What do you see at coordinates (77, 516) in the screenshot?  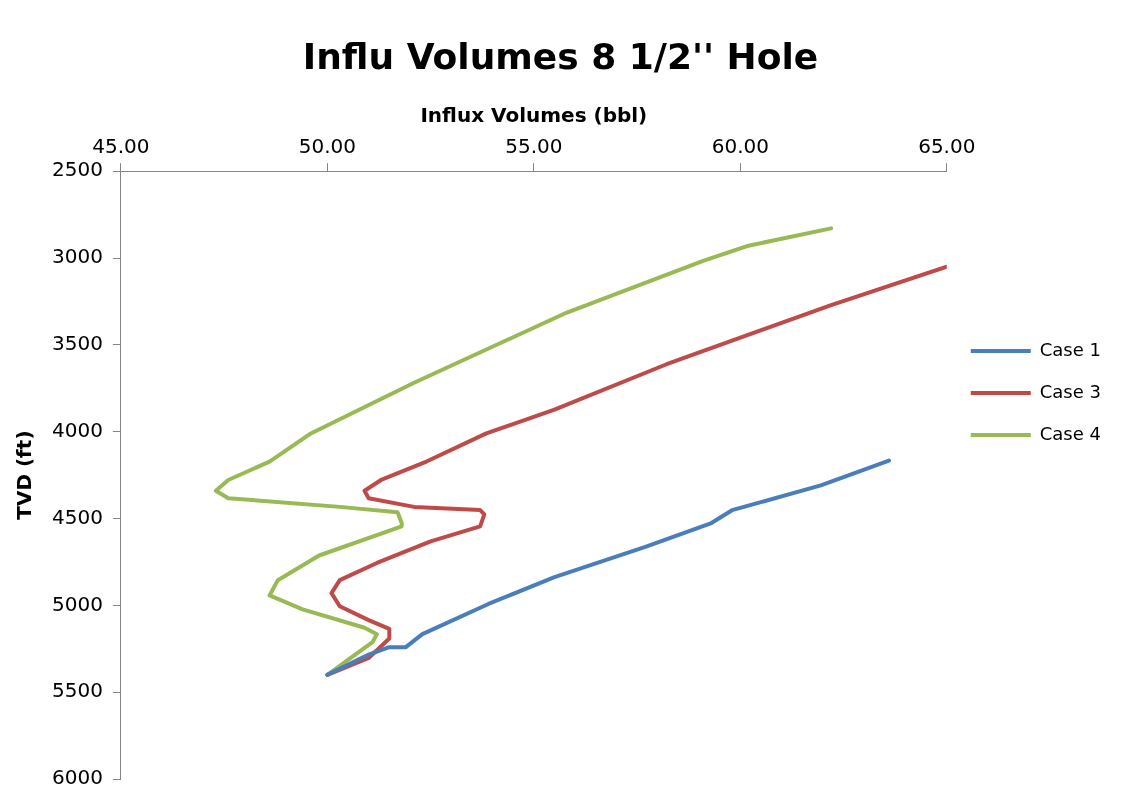 I see `y-tick-label: 4500` at bounding box center [77, 516].